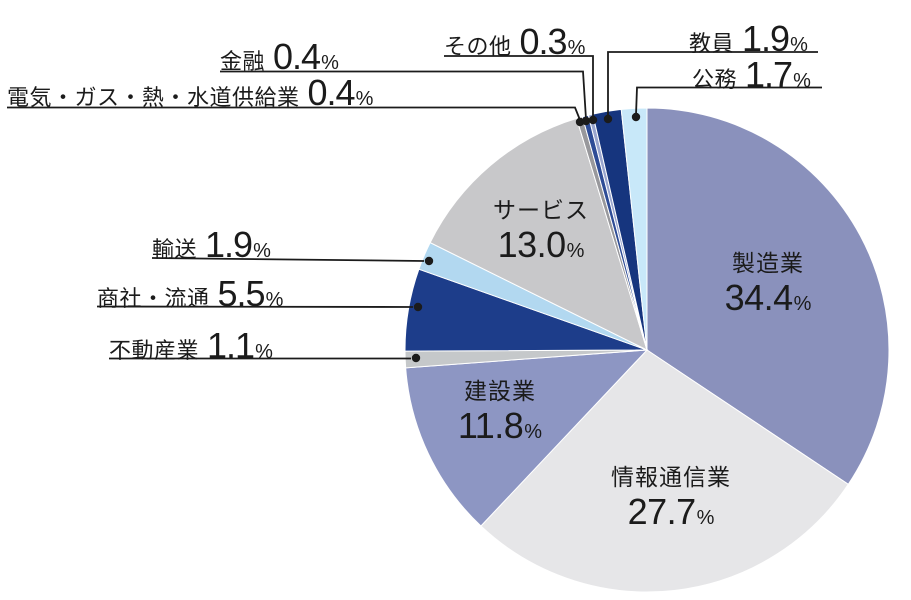 This screenshot has height=600, width=911. Describe the element at coordinates (715, 79) in the screenshot. I see `slice-name: 公務` at that location.